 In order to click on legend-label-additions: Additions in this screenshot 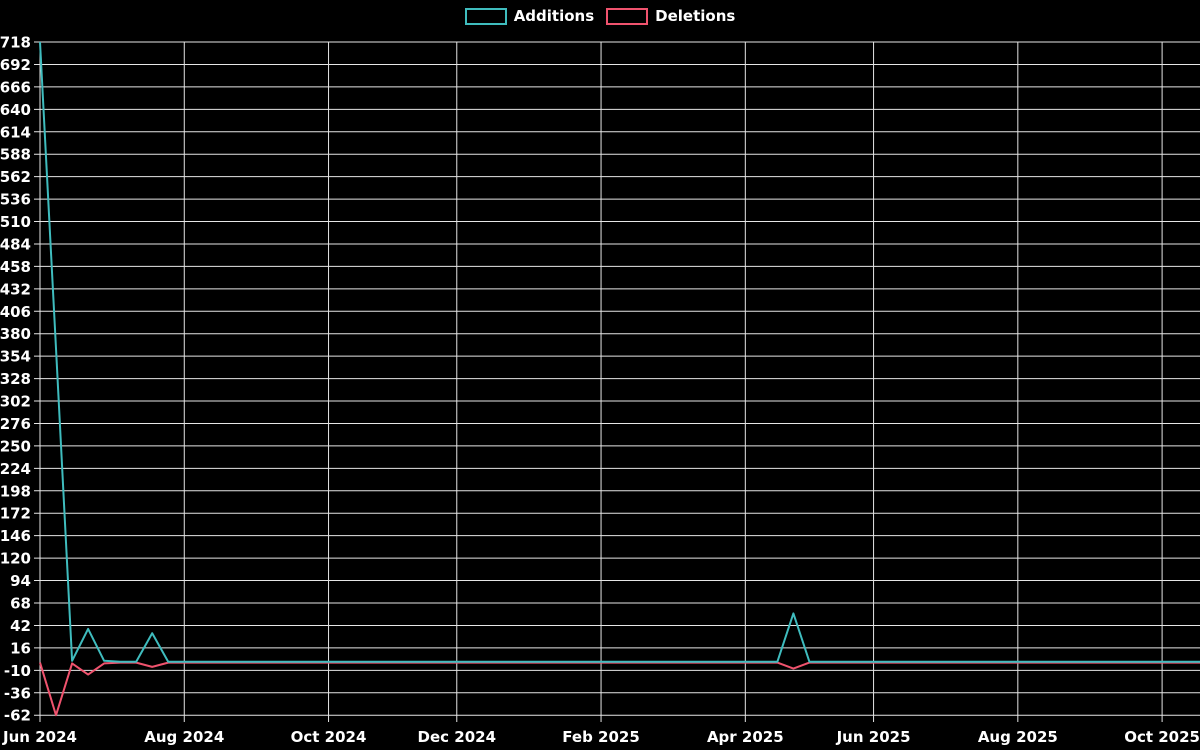, I will do `click(554, 15)`.